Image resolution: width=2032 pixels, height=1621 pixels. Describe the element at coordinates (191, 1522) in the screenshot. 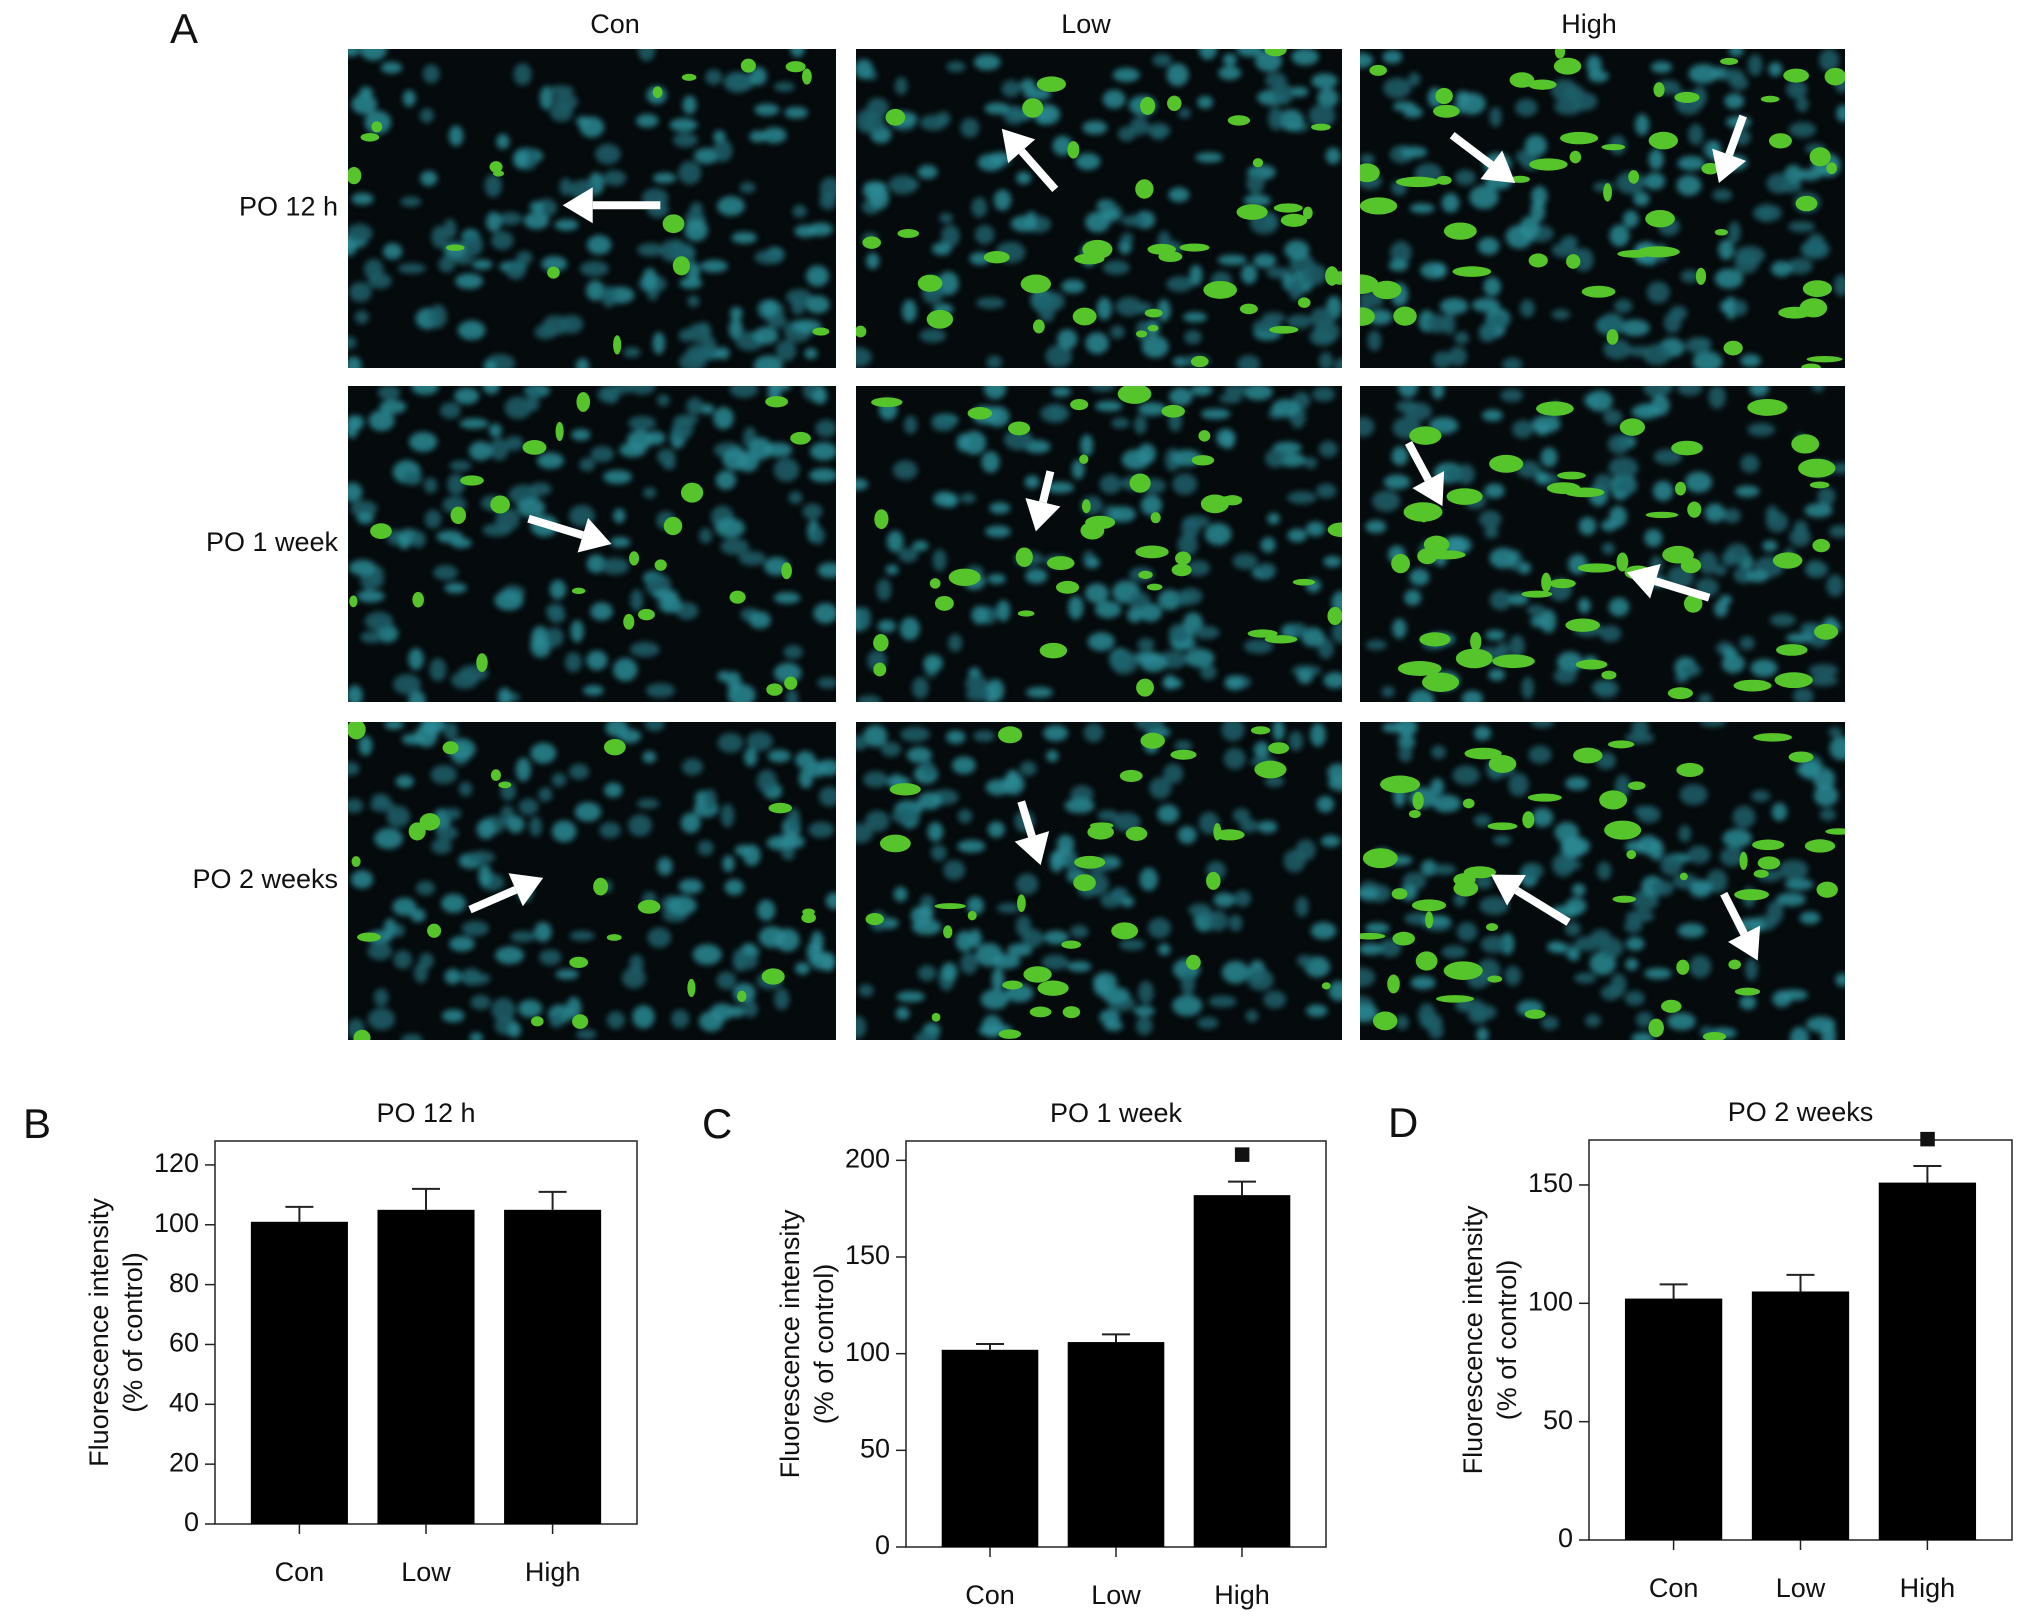

I see `y-tick-label: 0` at that location.